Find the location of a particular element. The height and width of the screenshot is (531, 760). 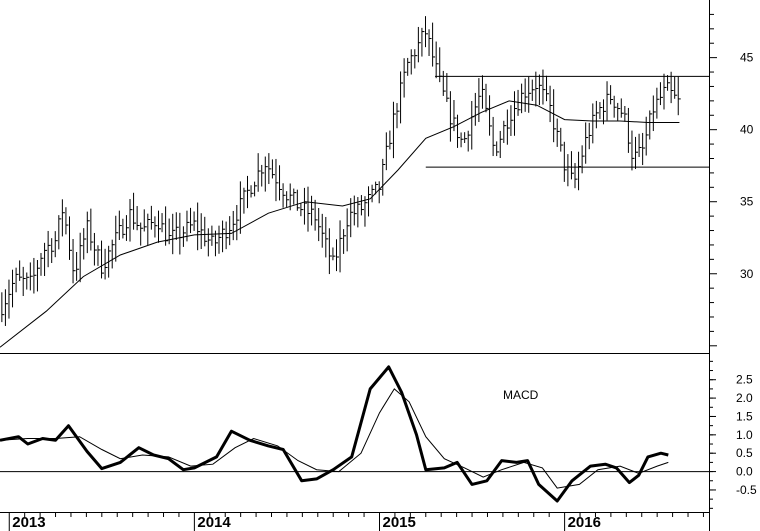

year-tick-label: 2016 is located at coordinates (584, 522).